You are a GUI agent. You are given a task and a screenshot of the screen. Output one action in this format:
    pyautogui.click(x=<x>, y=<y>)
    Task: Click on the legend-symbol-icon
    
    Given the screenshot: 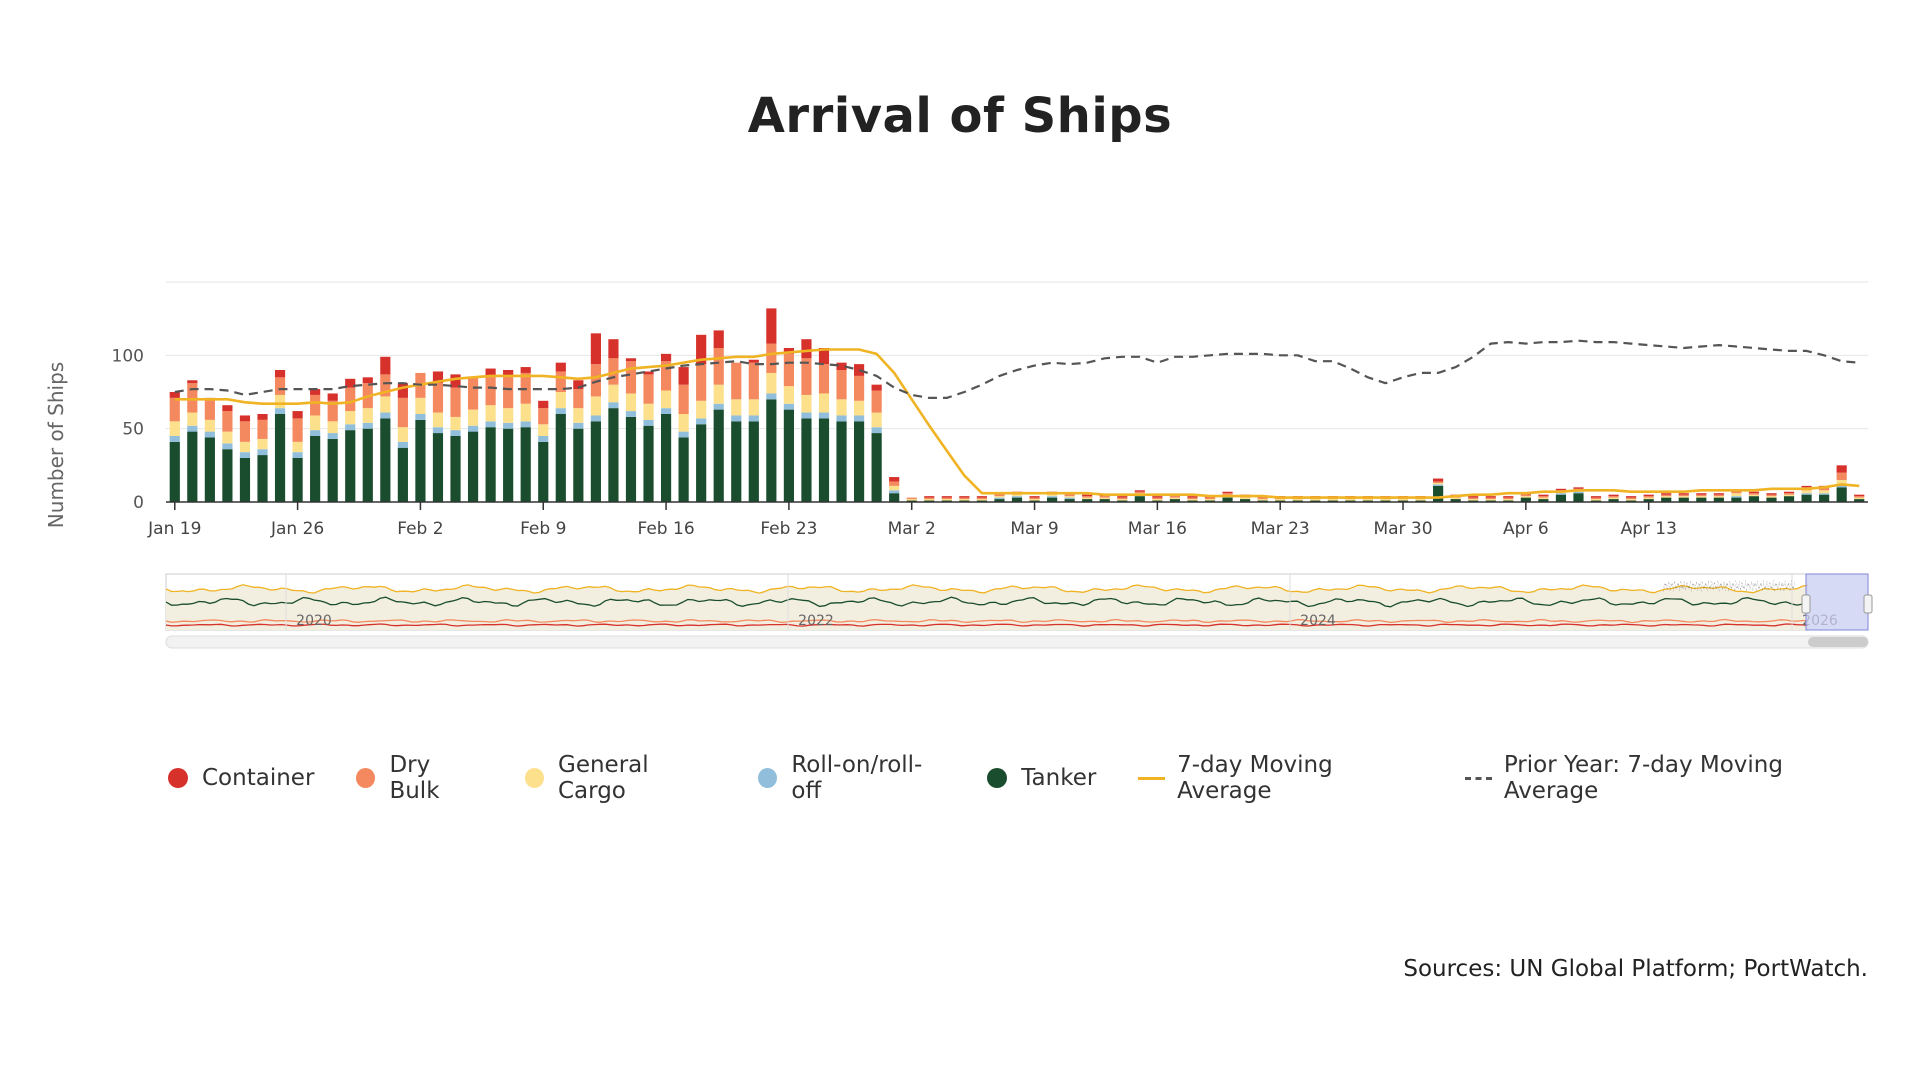 What is the action you would take?
    pyautogui.click(x=534, y=778)
    